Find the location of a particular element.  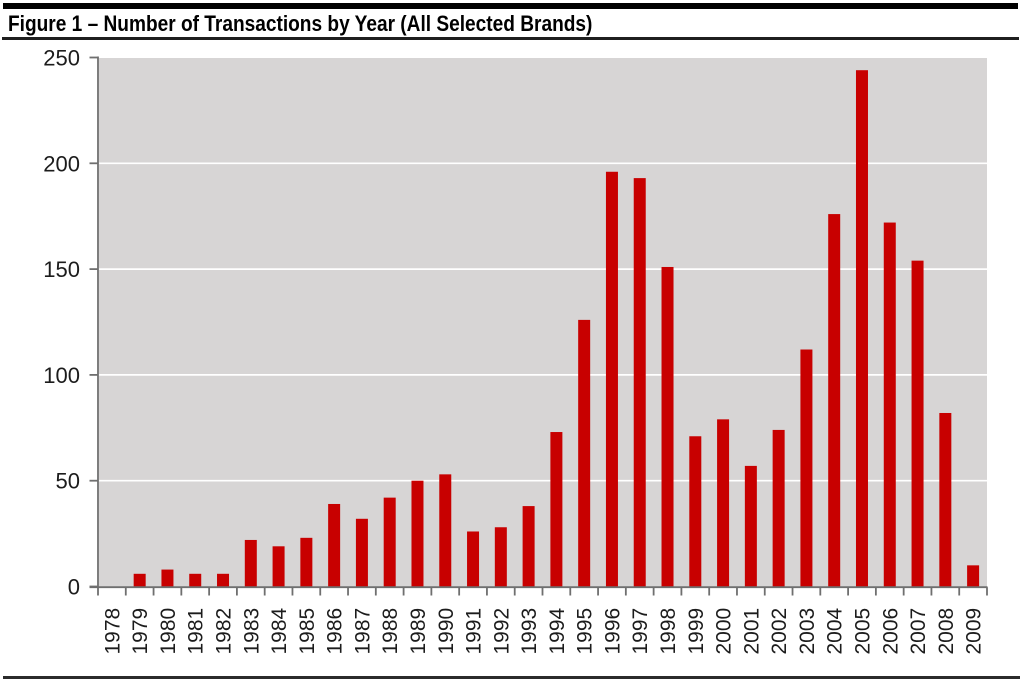

svg-text: 1988 is located at coordinates (390, 631).